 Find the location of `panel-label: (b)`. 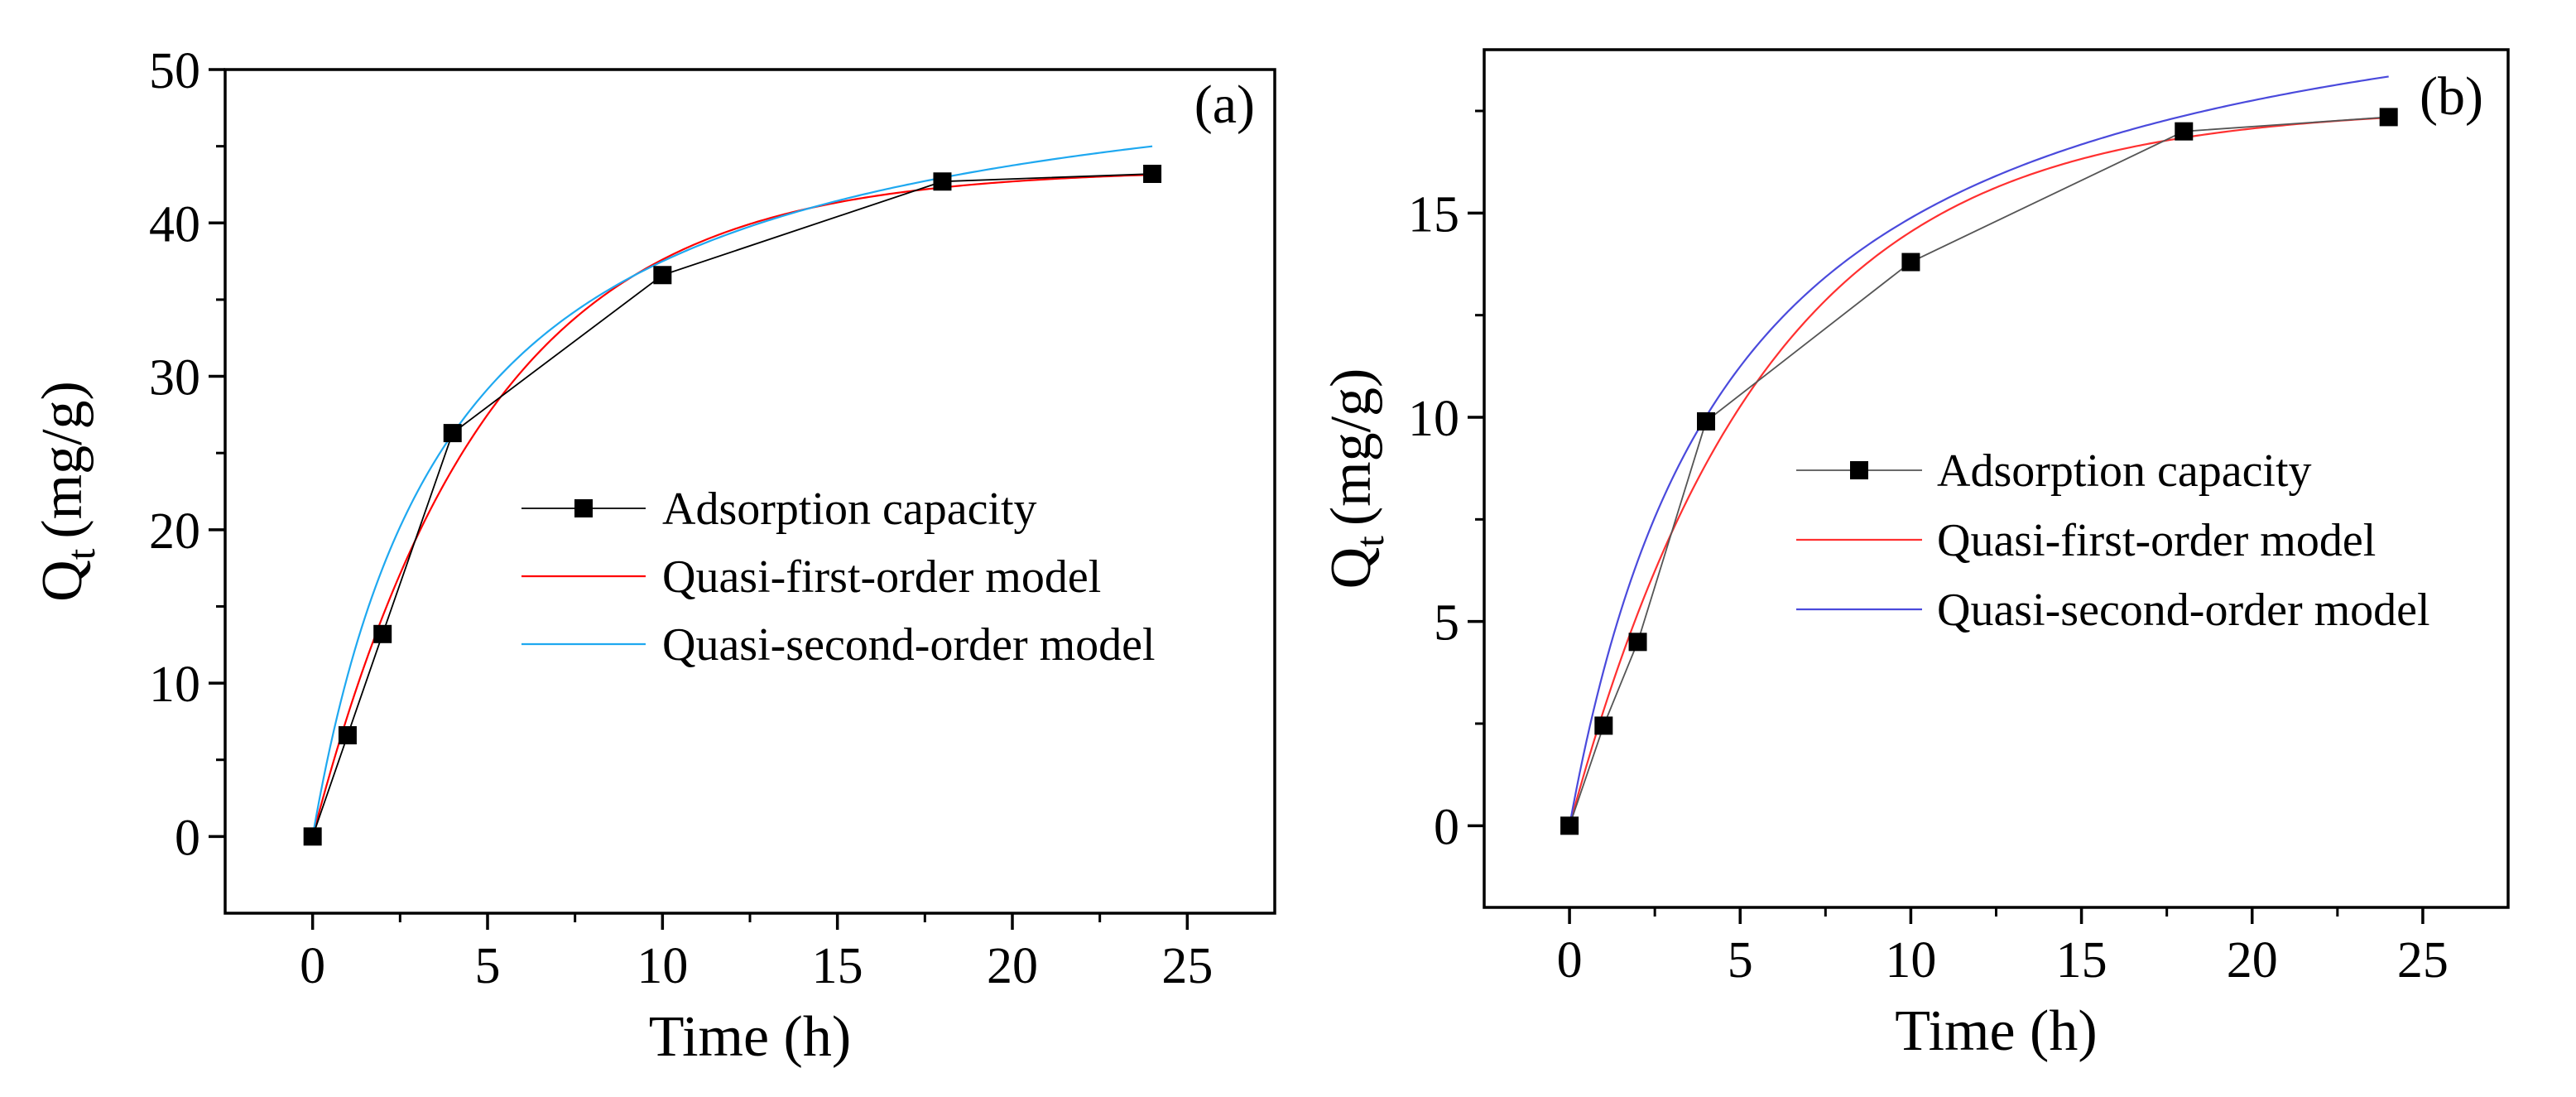

panel-label: (b) is located at coordinates (2451, 96).